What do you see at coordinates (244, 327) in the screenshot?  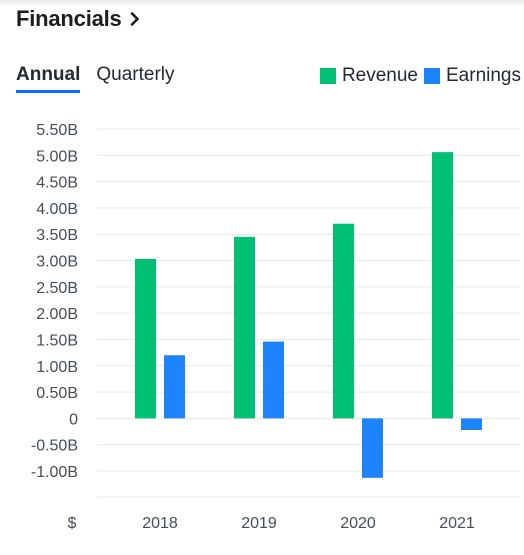 I see `bar-revenue-2019` at bounding box center [244, 327].